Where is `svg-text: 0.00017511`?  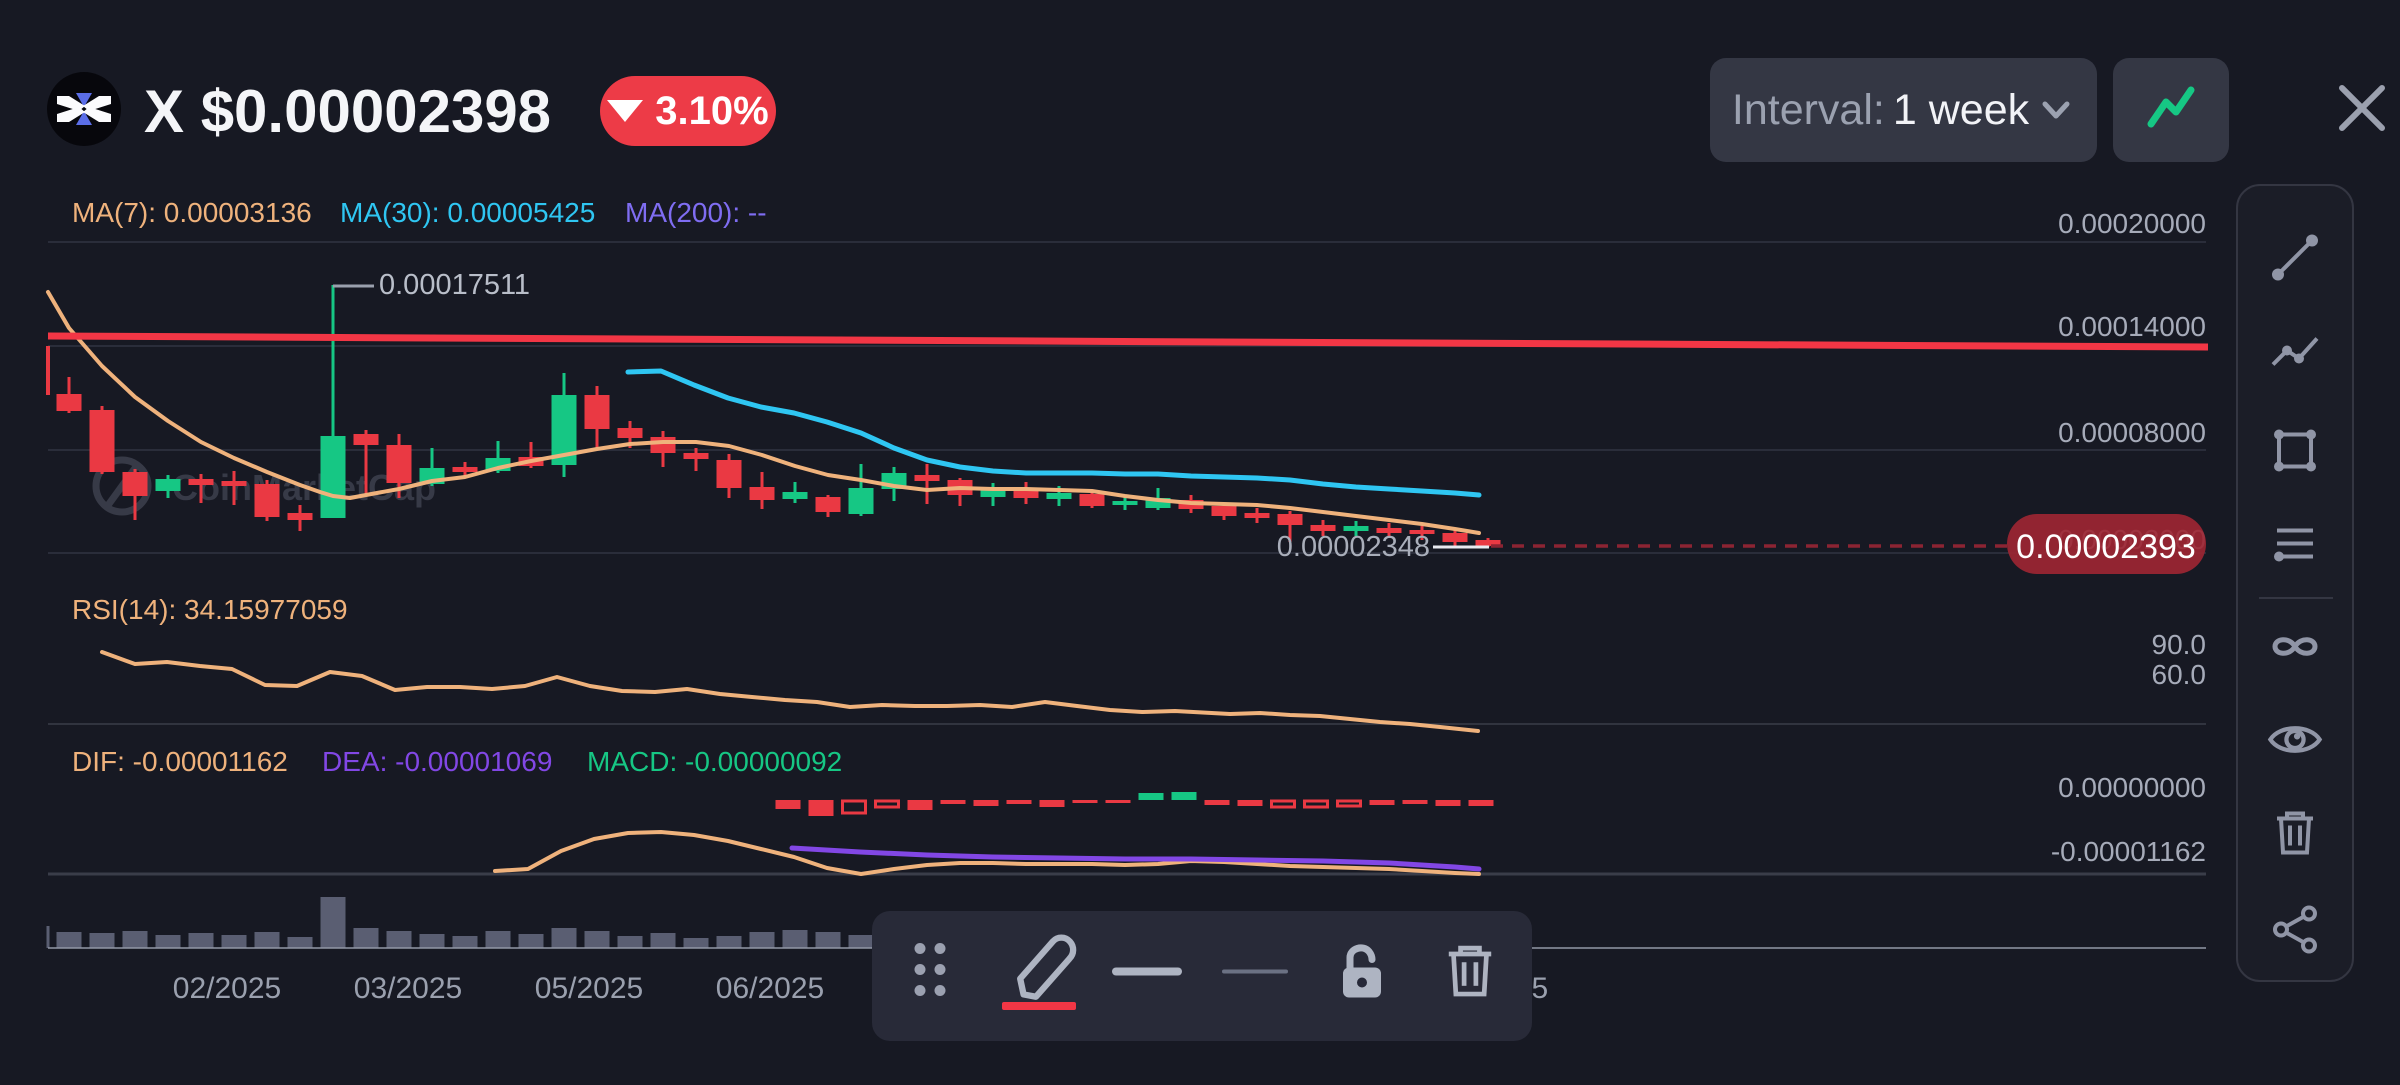
svg-text: 0.00017511 is located at coordinates (454, 285).